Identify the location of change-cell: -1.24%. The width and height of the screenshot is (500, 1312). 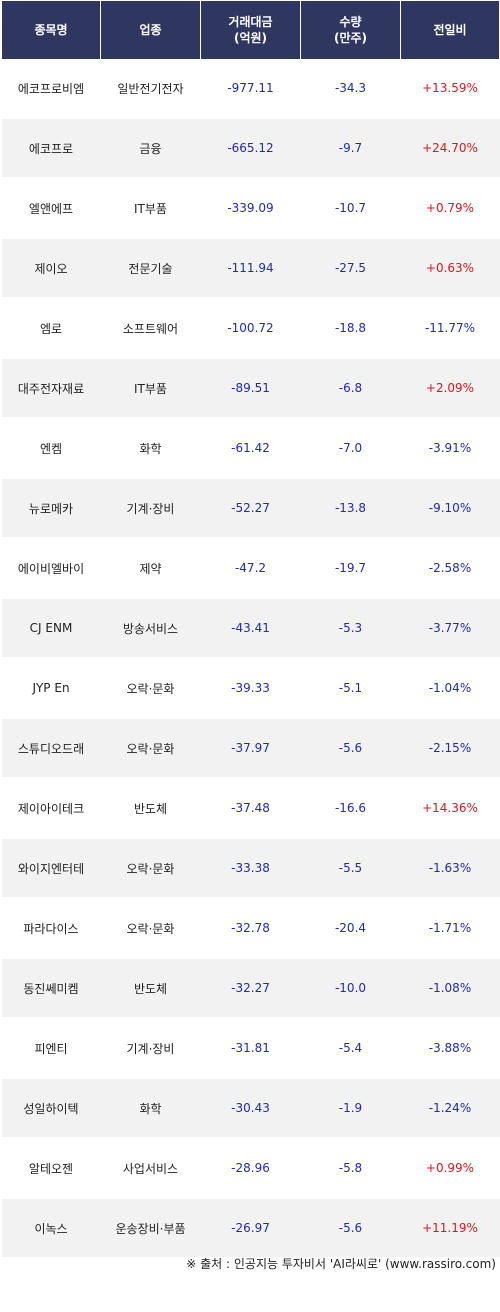
(450, 1108).